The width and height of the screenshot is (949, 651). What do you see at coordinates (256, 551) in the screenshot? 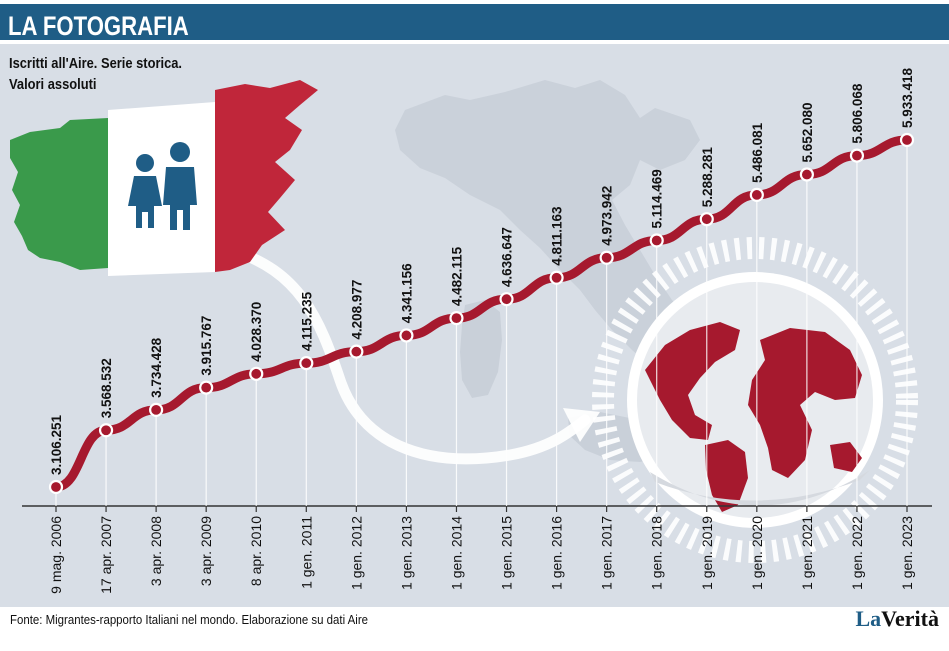
I see `category-label: 8 apr. 2010` at bounding box center [256, 551].